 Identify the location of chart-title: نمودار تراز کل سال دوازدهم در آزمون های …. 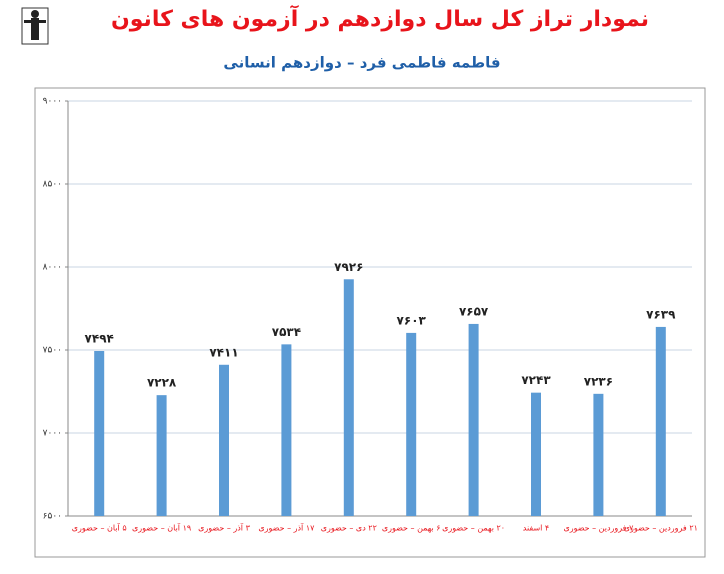
(380, 18).